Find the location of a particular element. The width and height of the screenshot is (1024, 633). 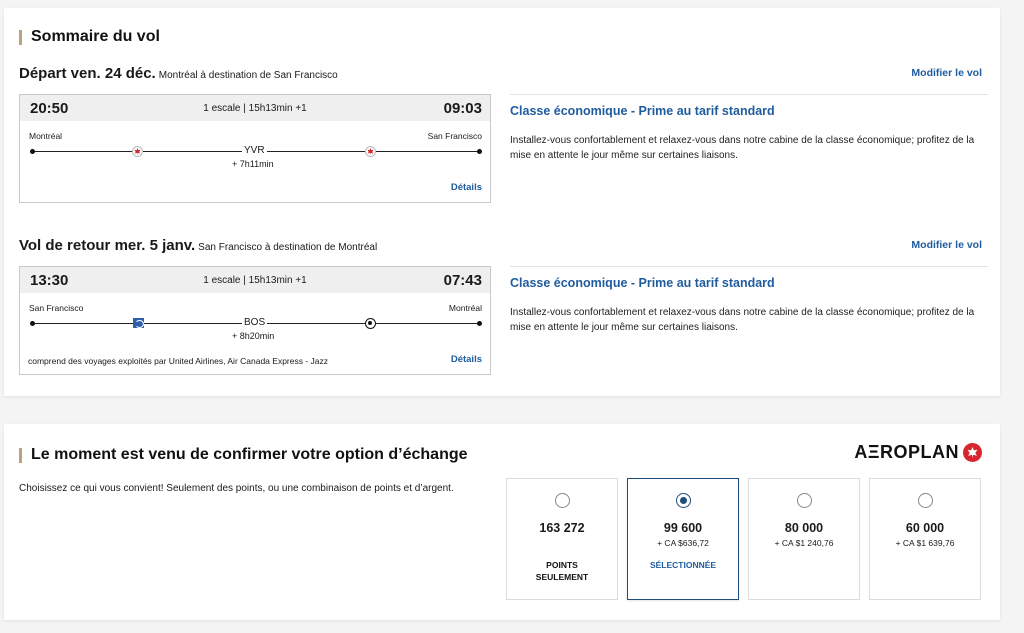

outbound-times-bar: 20:50 1 escale | 15h13min +1 09:03 is located at coordinates (255, 108).